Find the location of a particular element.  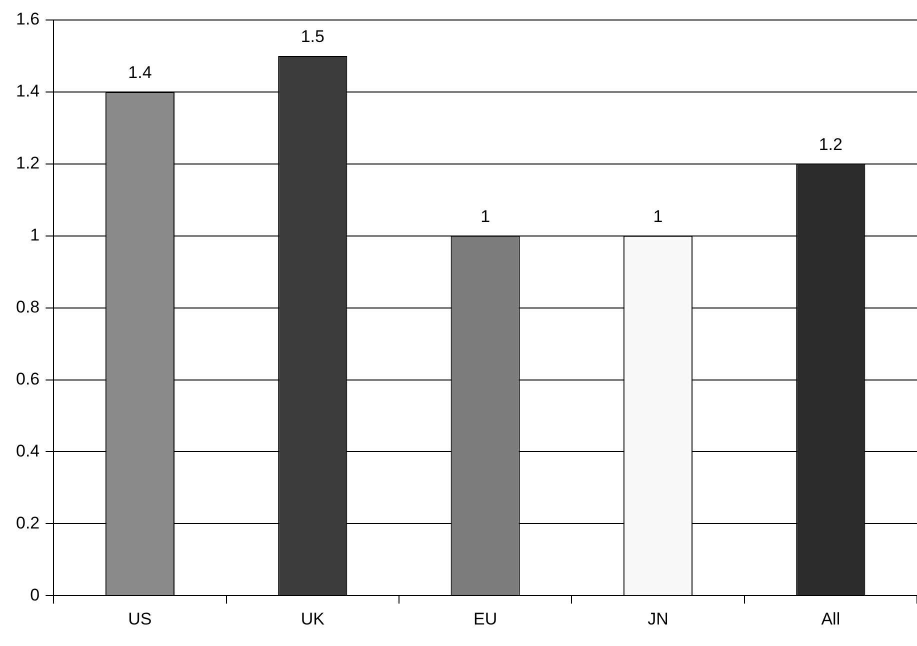

x-tick-label: All is located at coordinates (830, 618).